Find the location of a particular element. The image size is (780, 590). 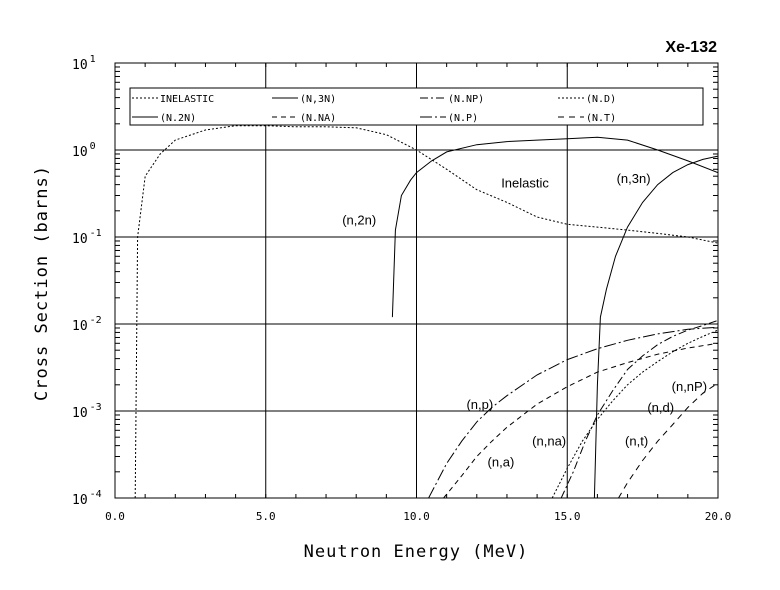

series-line-n-p is located at coordinates (573, 412).